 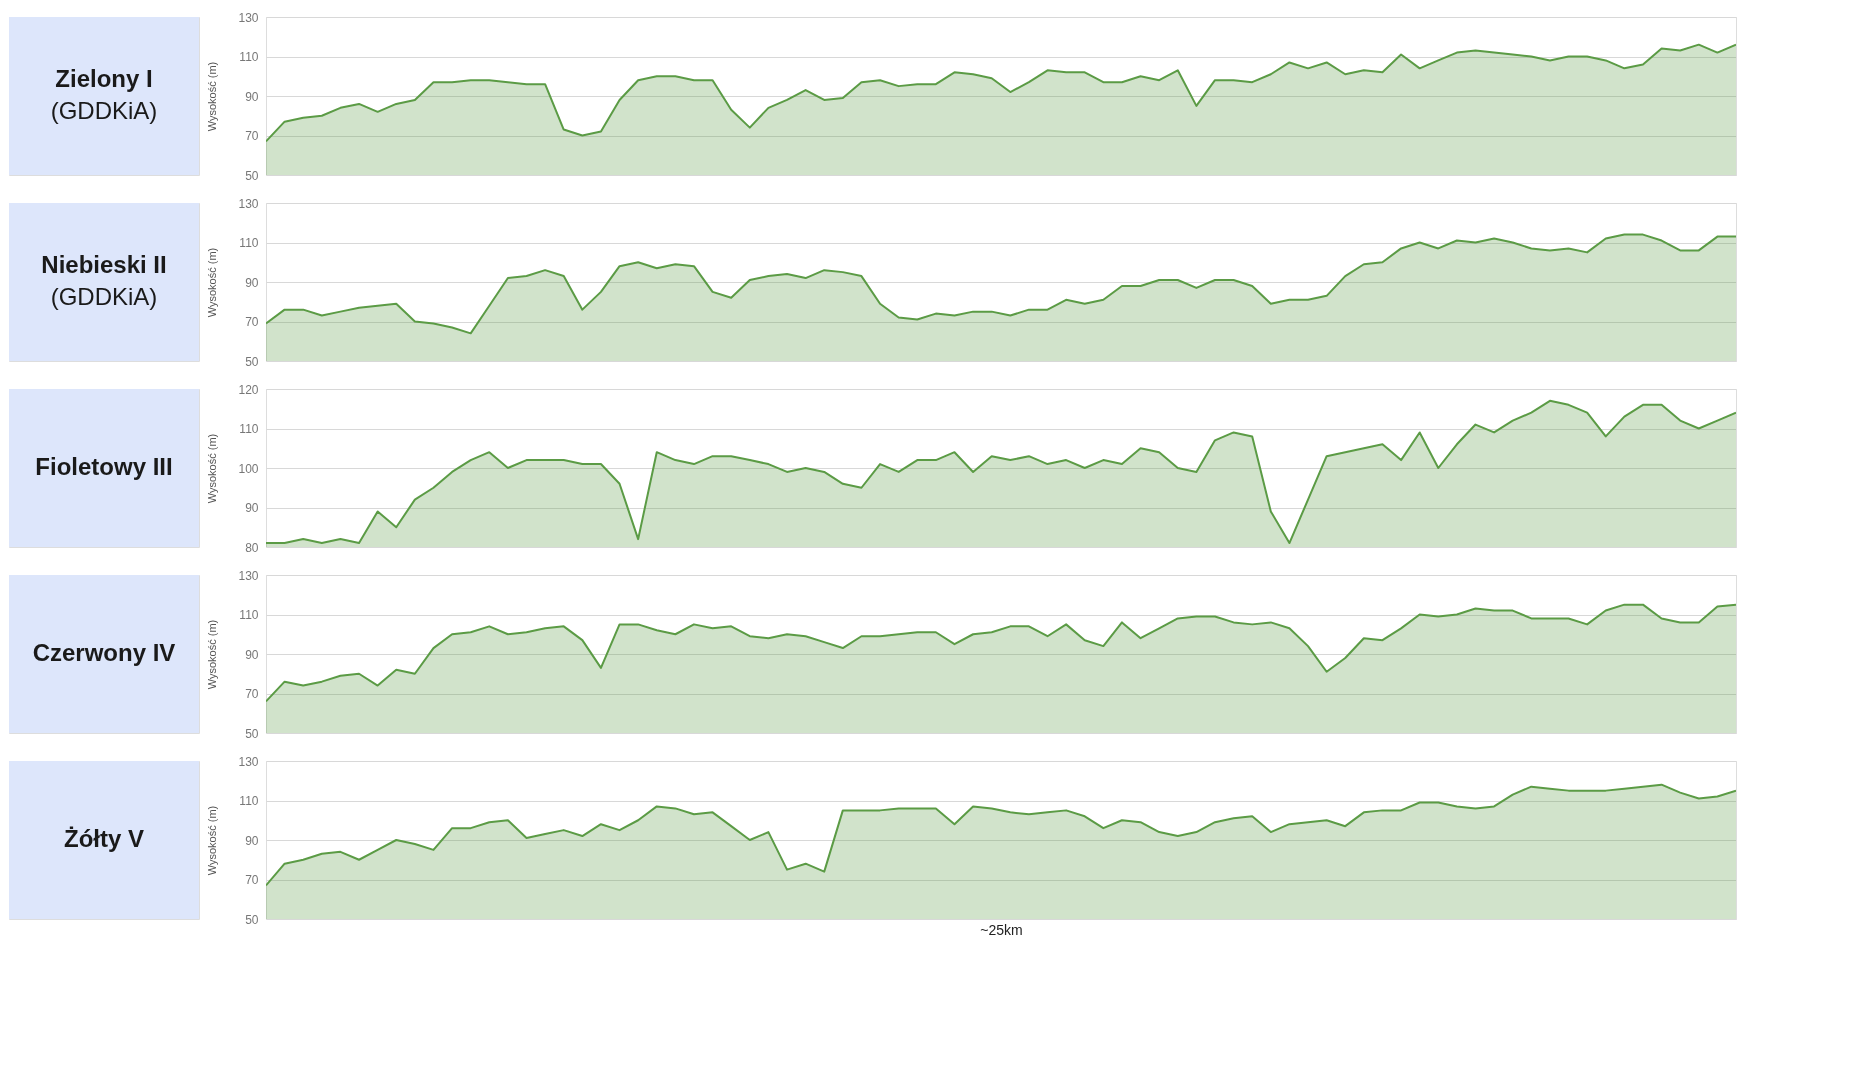 What do you see at coordinates (248, 468) in the screenshot?
I see `y-tick-label: 100` at bounding box center [248, 468].